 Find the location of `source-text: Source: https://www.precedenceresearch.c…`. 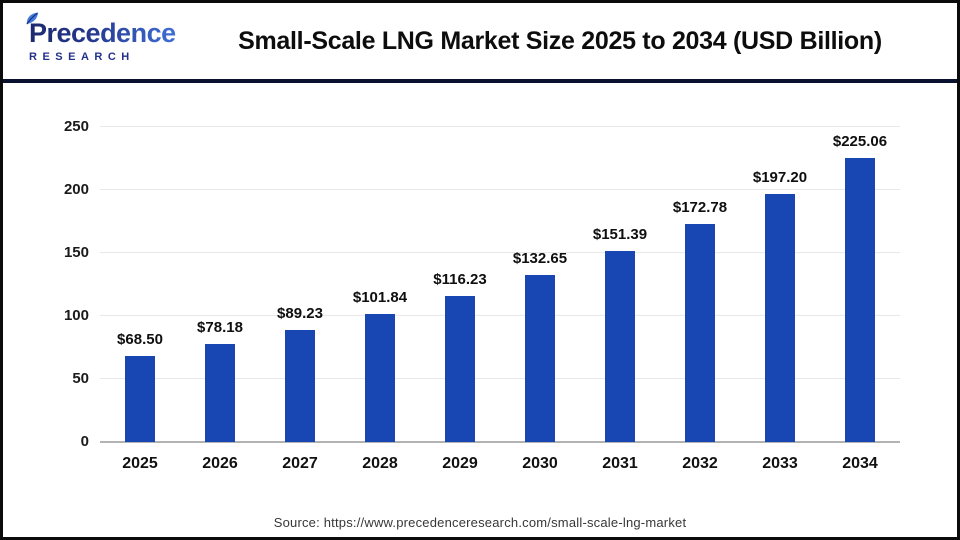

source-text: Source: https://www.precedenceresearch.c… is located at coordinates (480, 522).